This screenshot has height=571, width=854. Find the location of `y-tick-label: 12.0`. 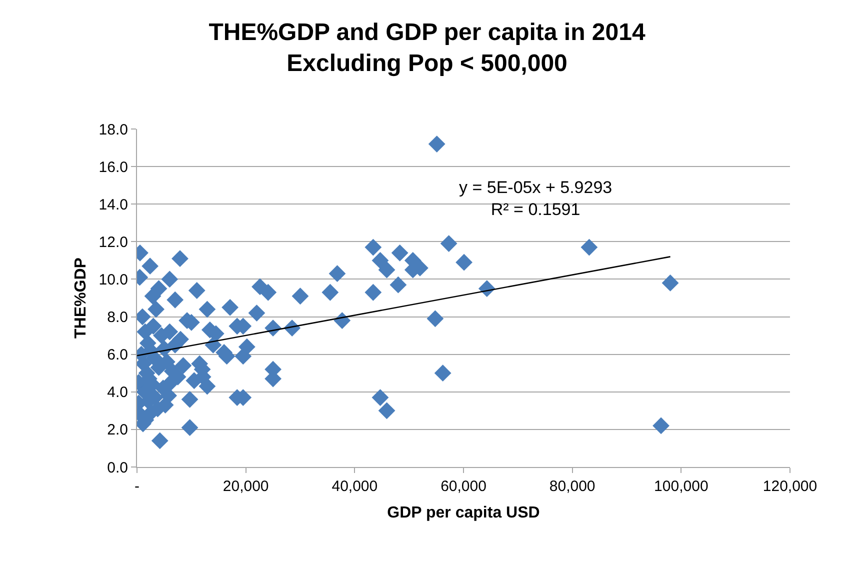

y-tick-label: 12.0 is located at coordinates (113, 242).